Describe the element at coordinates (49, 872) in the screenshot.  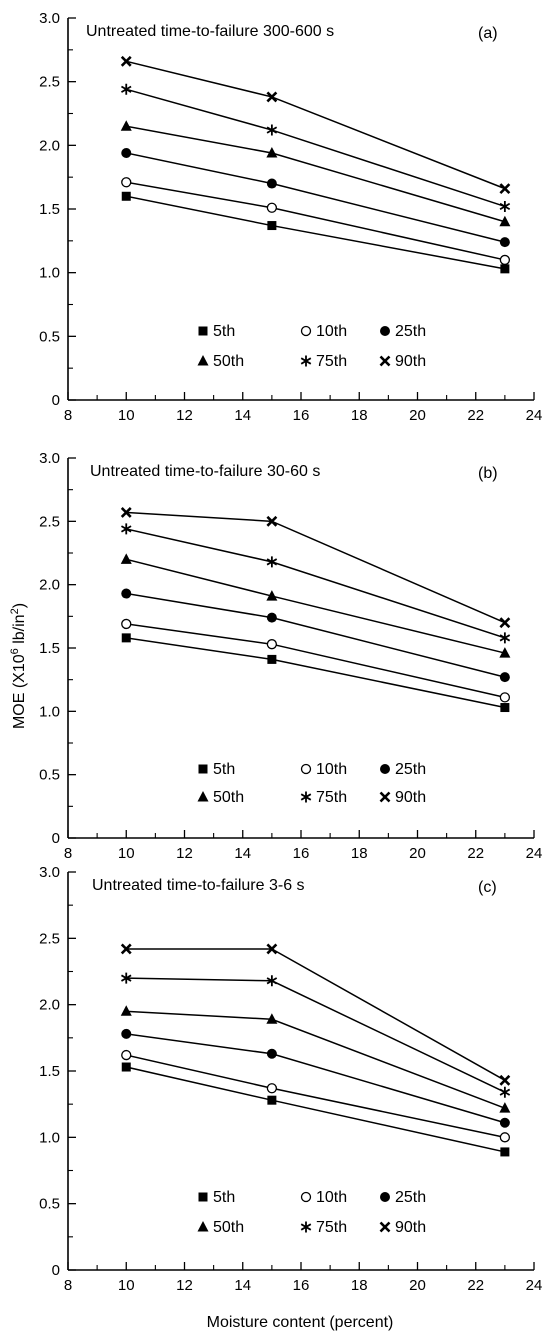
I see `y-tick-label: 3.0` at that location.